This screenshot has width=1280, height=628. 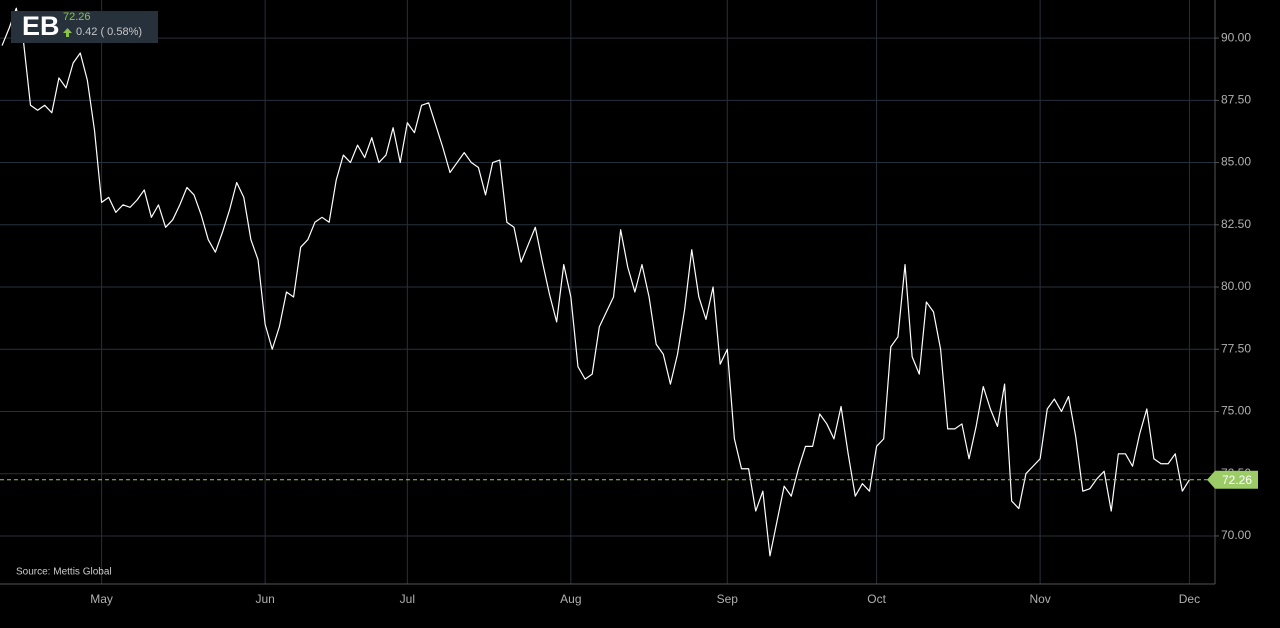 What do you see at coordinates (101, 599) in the screenshot?
I see `x-tick-label: May` at bounding box center [101, 599].